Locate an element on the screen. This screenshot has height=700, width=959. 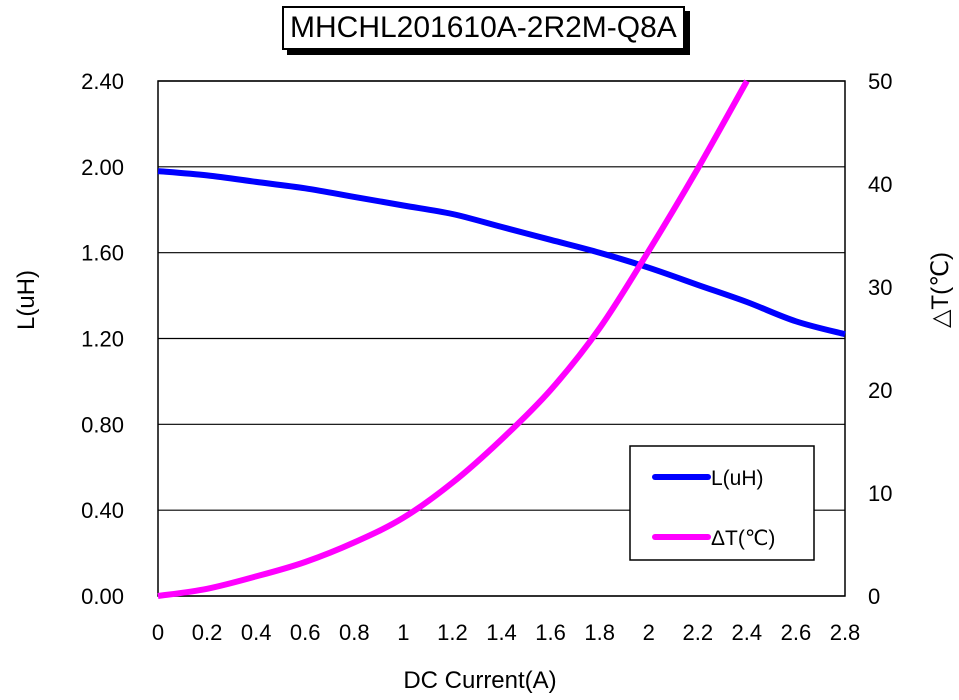
x-tick-label: 1 is located at coordinates (403, 632).